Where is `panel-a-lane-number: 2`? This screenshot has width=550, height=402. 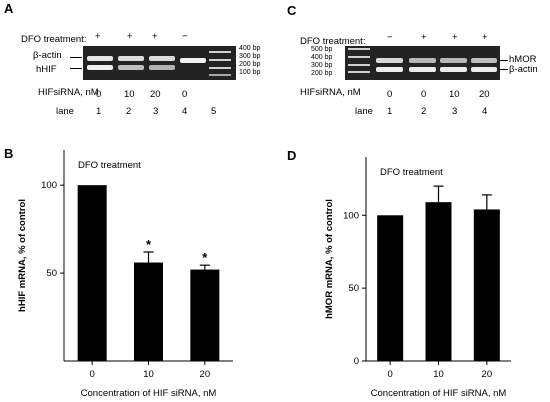
panel-a-lane-number: 2 is located at coordinates (129, 111).